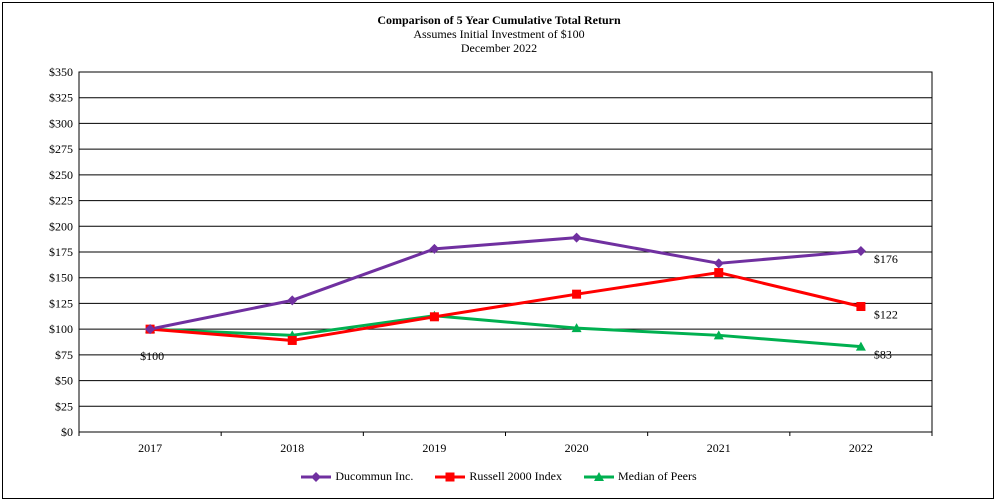 The image size is (998, 503). I want to click on data-label: $100, so click(152, 356).